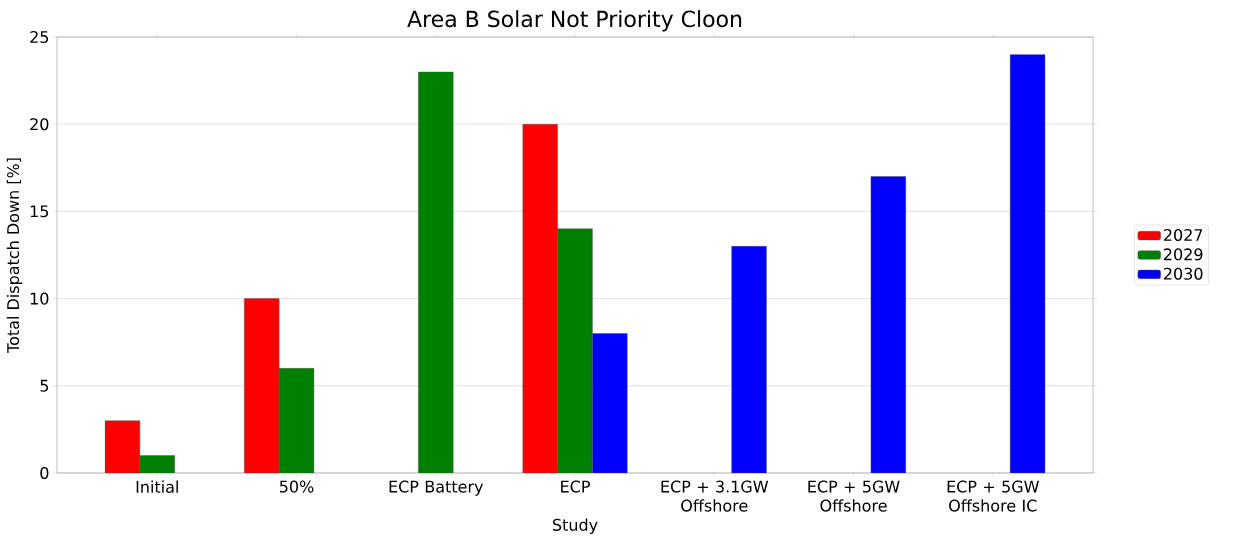  I want to click on y-tick-label: 15, so click(39, 211).